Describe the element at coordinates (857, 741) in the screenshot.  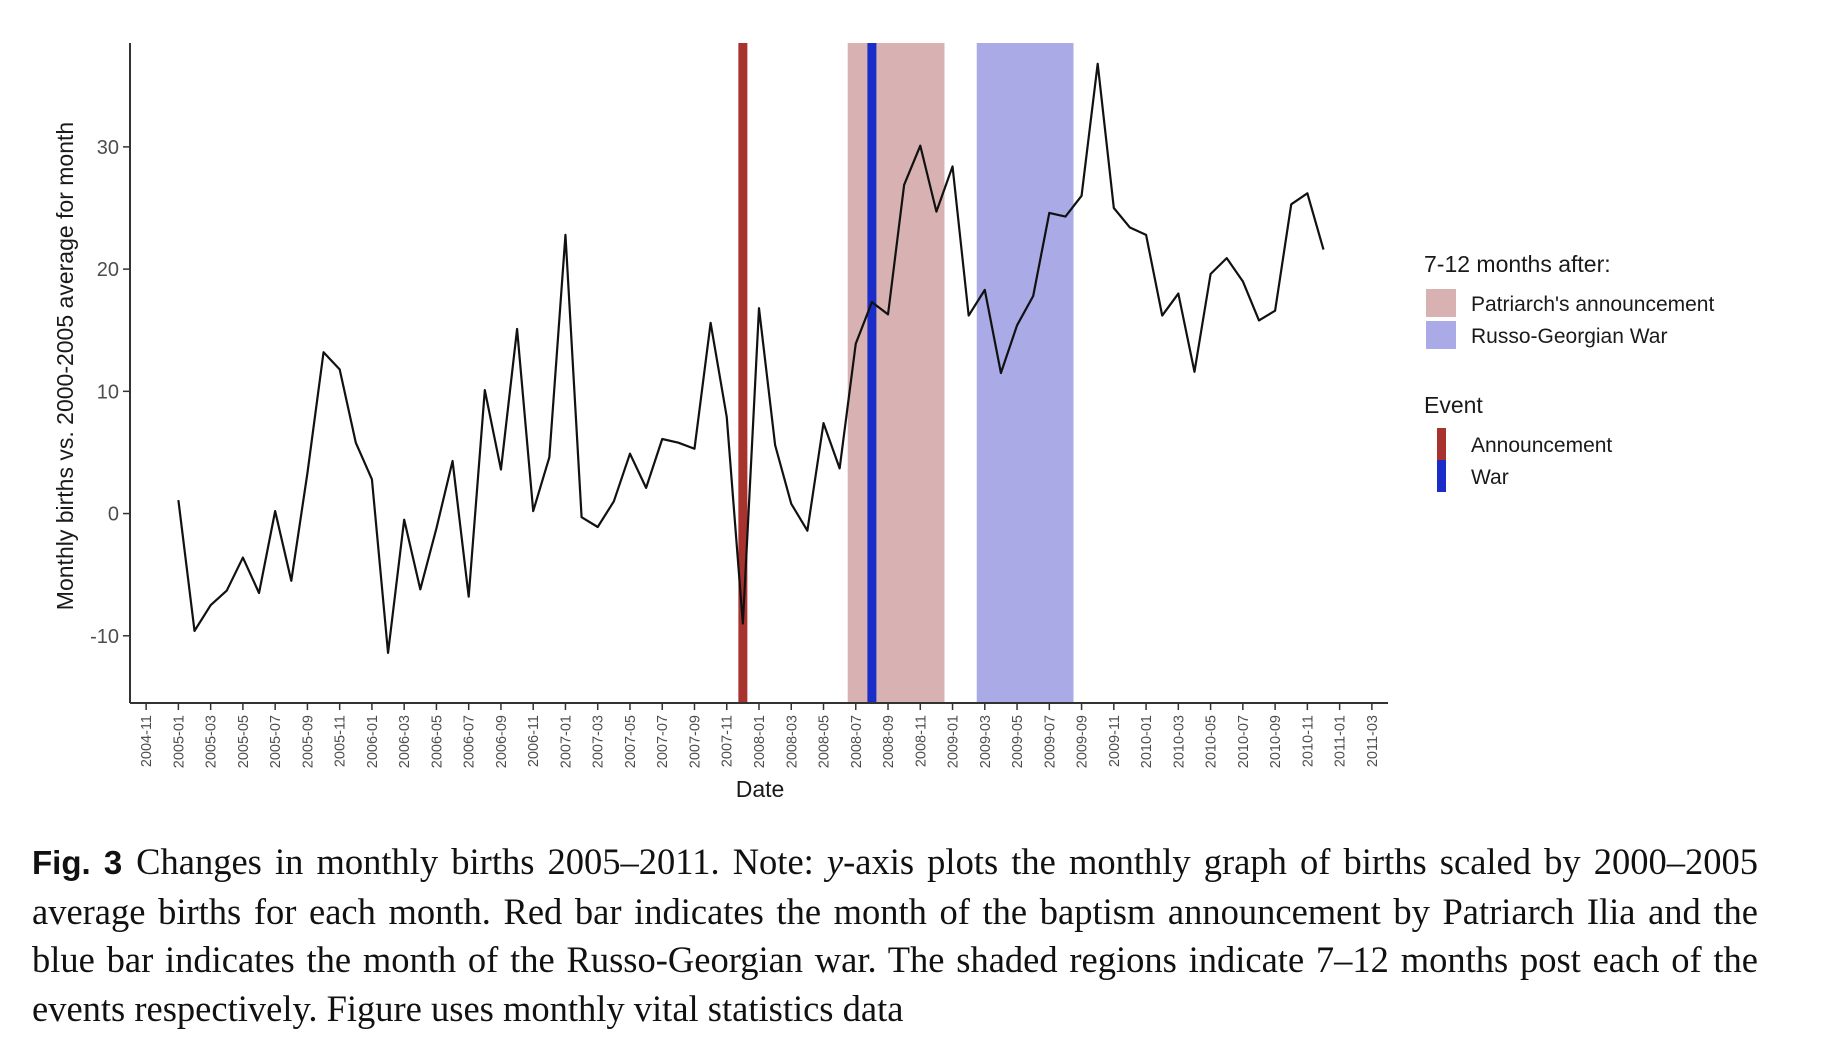
I see `x-tick-label: 2008-07` at that location.